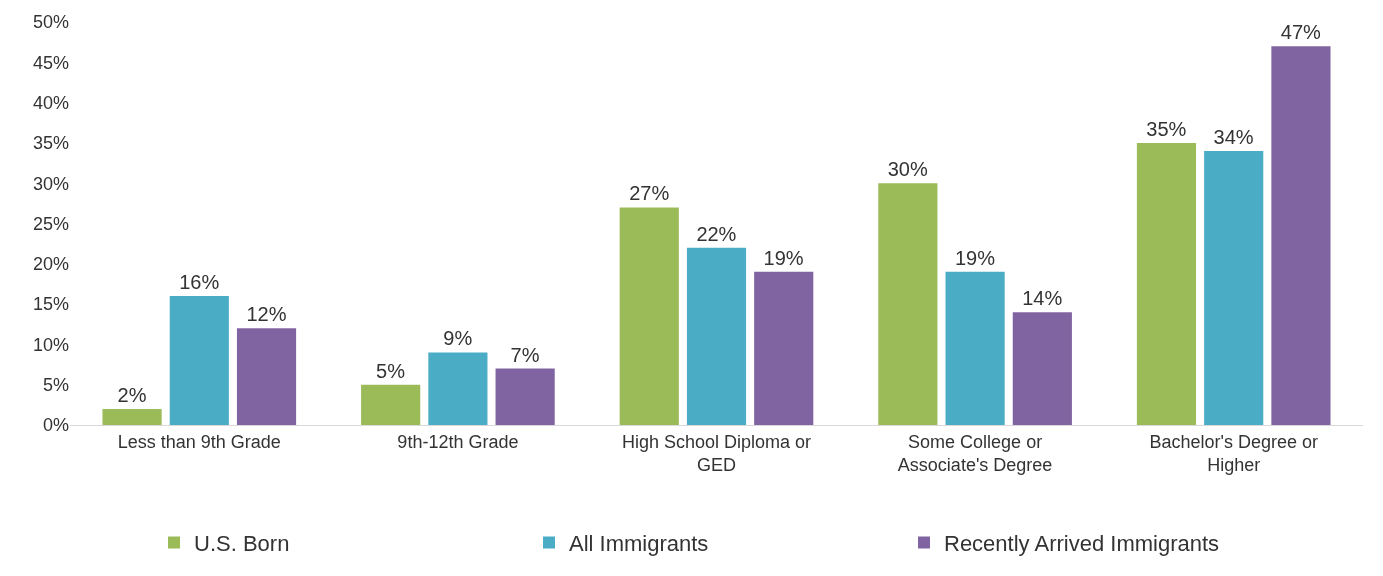 The width and height of the screenshot is (1383, 576). What do you see at coordinates (1166, 128) in the screenshot?
I see `data-label: 35%` at bounding box center [1166, 128].